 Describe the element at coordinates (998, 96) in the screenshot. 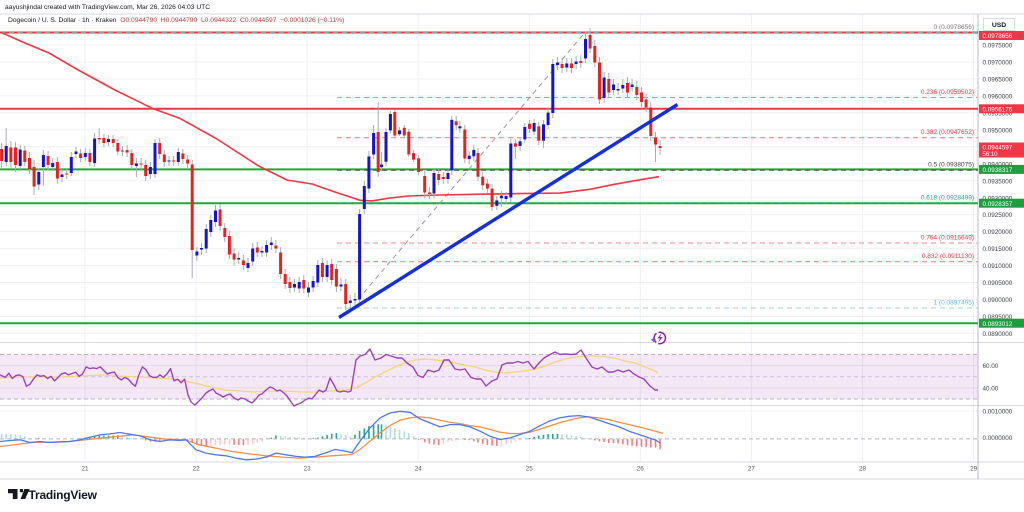

I see `svg-text: 0.0960000` at that location.